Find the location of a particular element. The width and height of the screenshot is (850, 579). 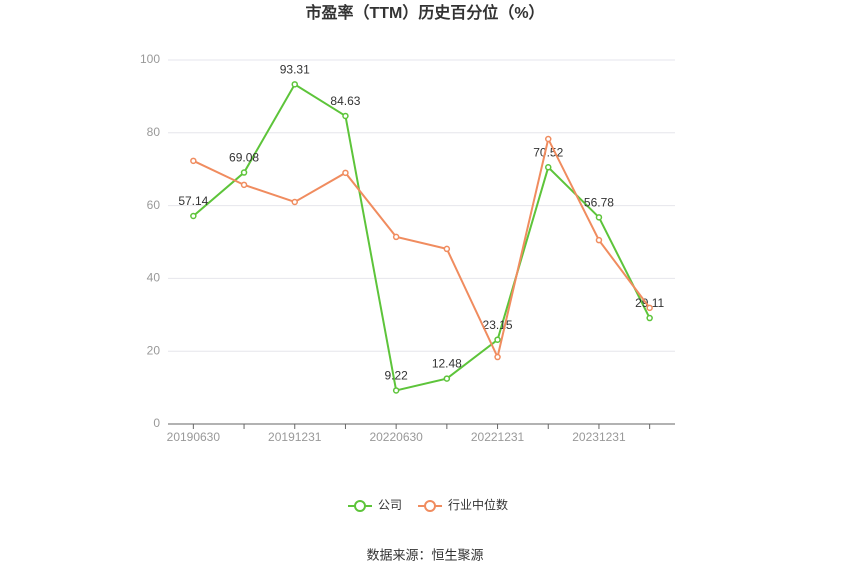

x-tick-label: 20231231 is located at coordinates (599, 437).